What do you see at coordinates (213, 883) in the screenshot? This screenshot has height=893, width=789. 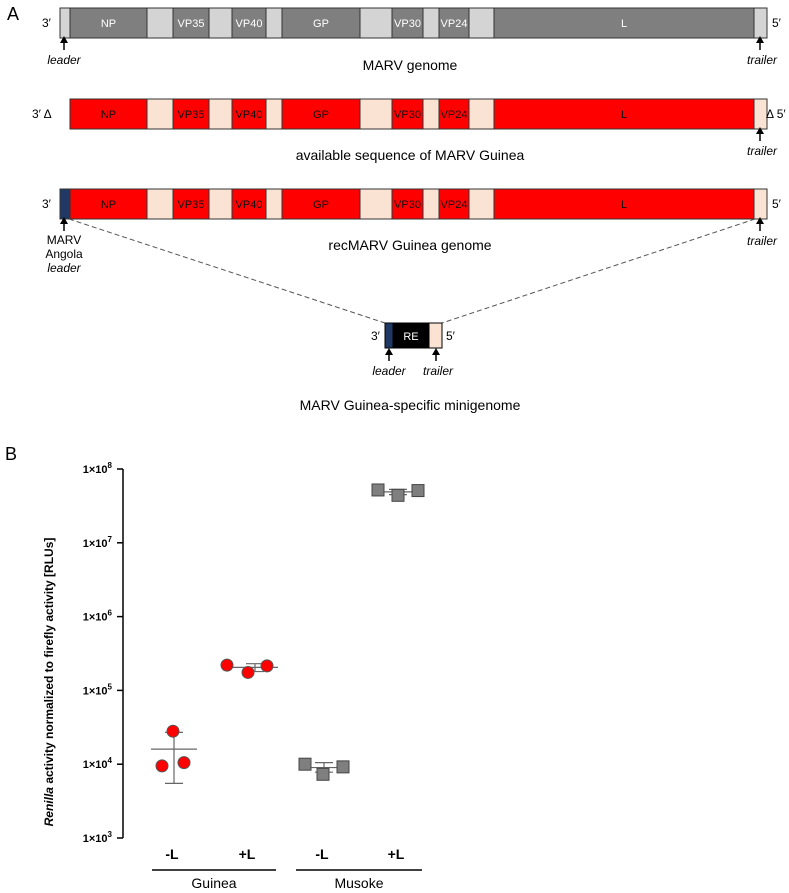 I see `group-label-guinea: Guinea` at bounding box center [213, 883].